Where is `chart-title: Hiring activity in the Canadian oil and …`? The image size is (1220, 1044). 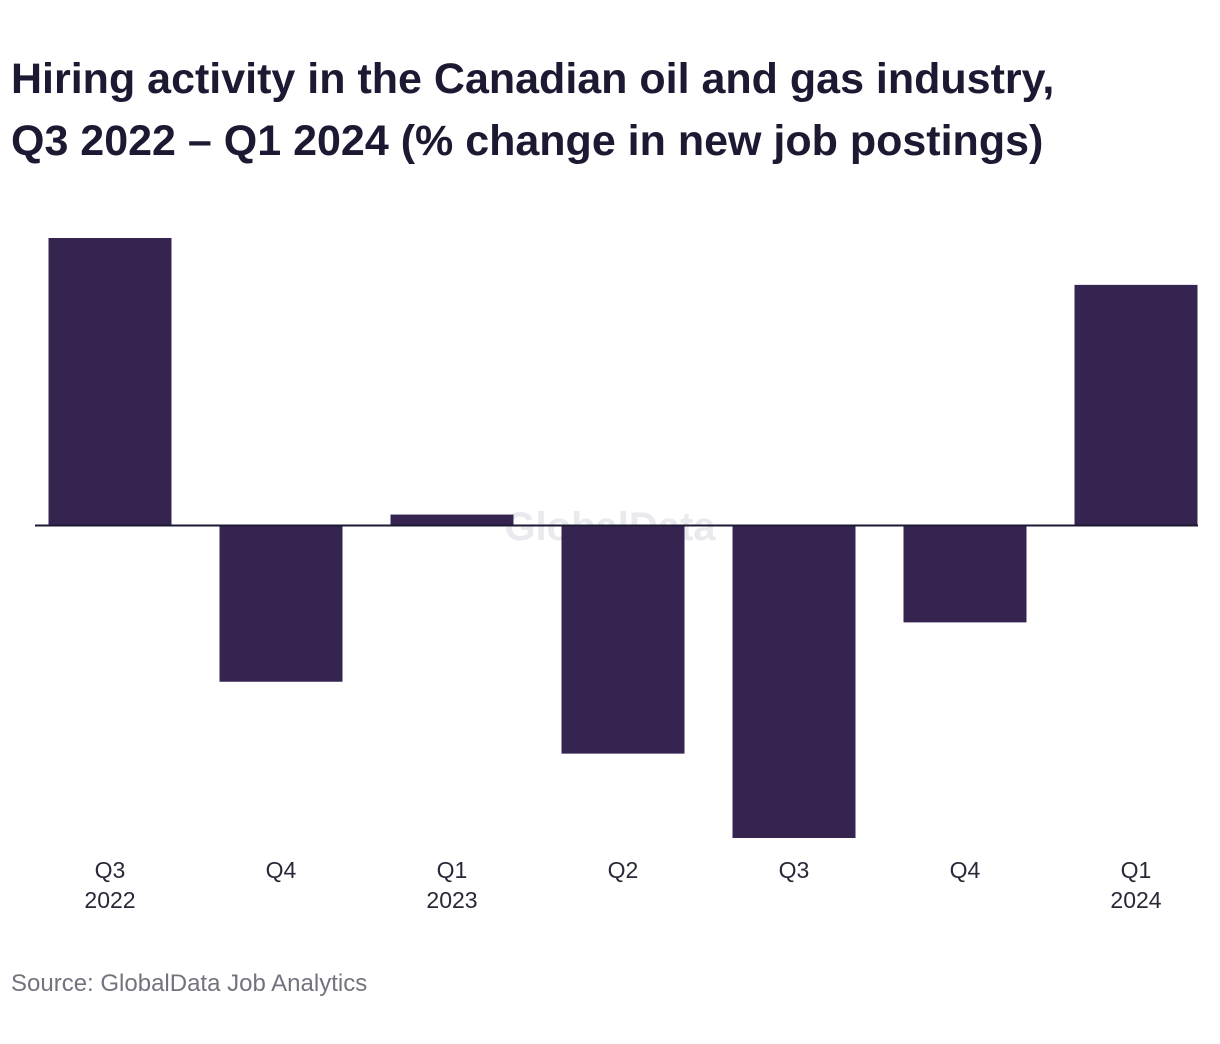
chart-title: Hiring activity in the Canadian oil and … is located at coordinates (611, 110).